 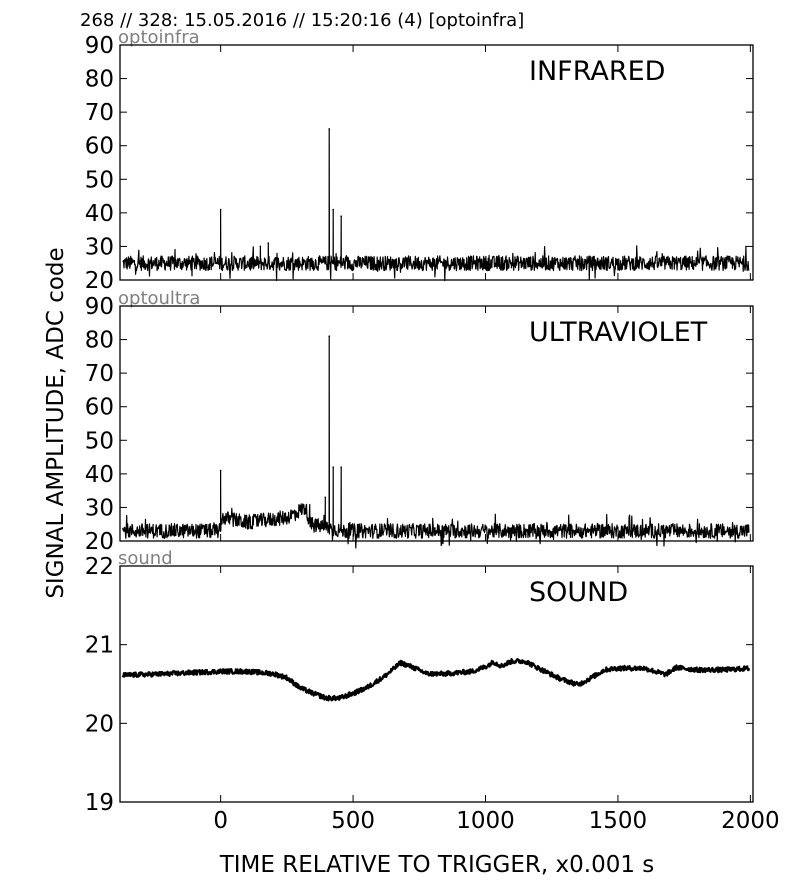 I want to click on panel-title: ULTRAVIOLET, so click(x=618, y=332).